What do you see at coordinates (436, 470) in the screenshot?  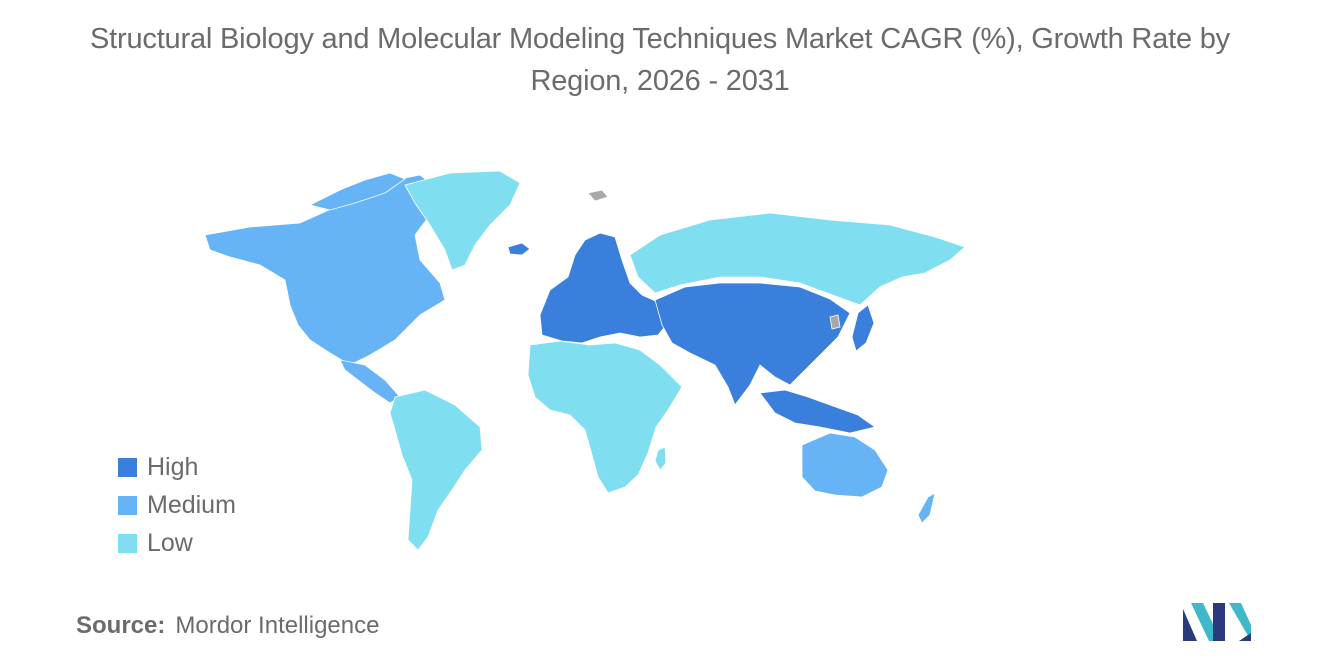 I see `region-south-america` at bounding box center [436, 470].